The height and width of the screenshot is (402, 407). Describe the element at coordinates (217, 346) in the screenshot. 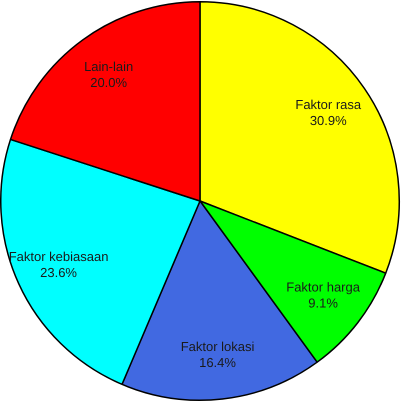

I see `slice-label: Faktor lokasi` at that location.